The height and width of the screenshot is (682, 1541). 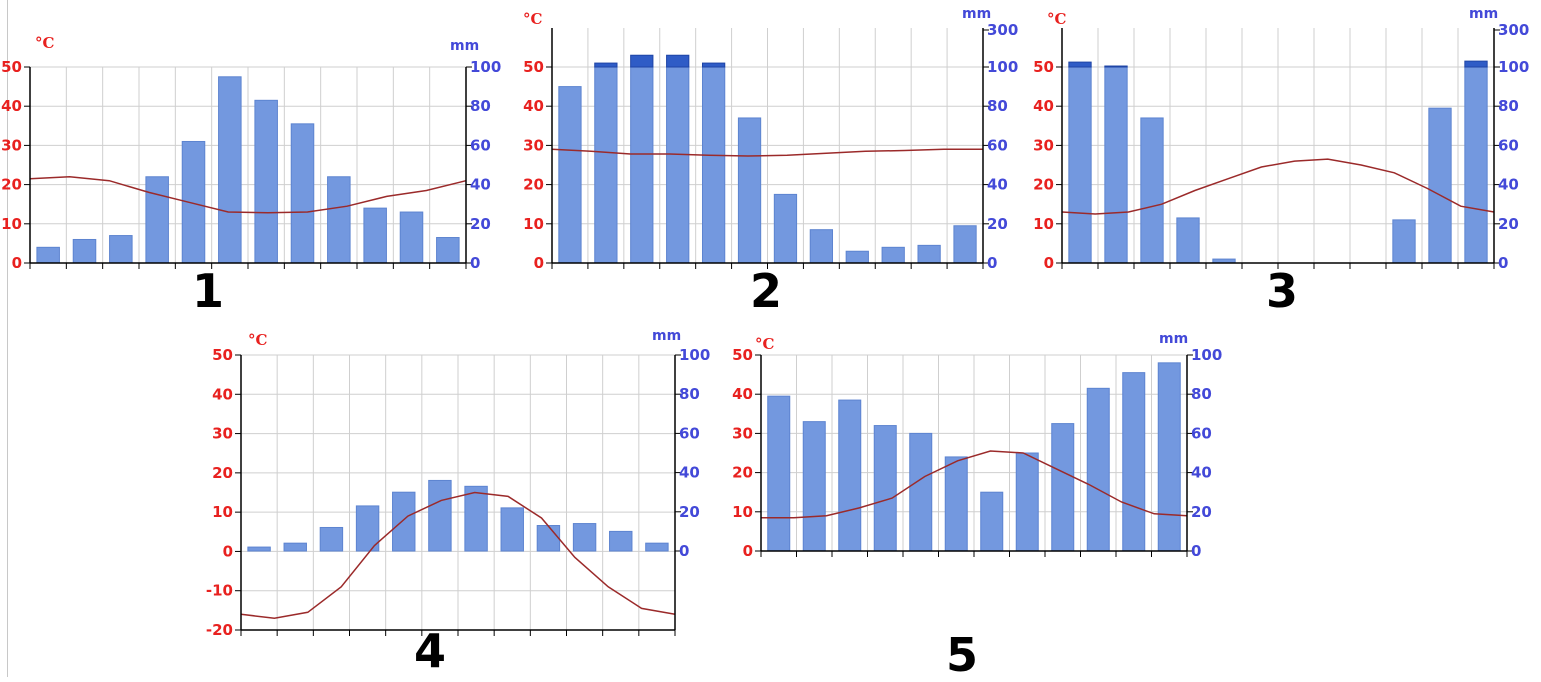 I want to click on chart-label-5: 5, so click(x=962, y=655).